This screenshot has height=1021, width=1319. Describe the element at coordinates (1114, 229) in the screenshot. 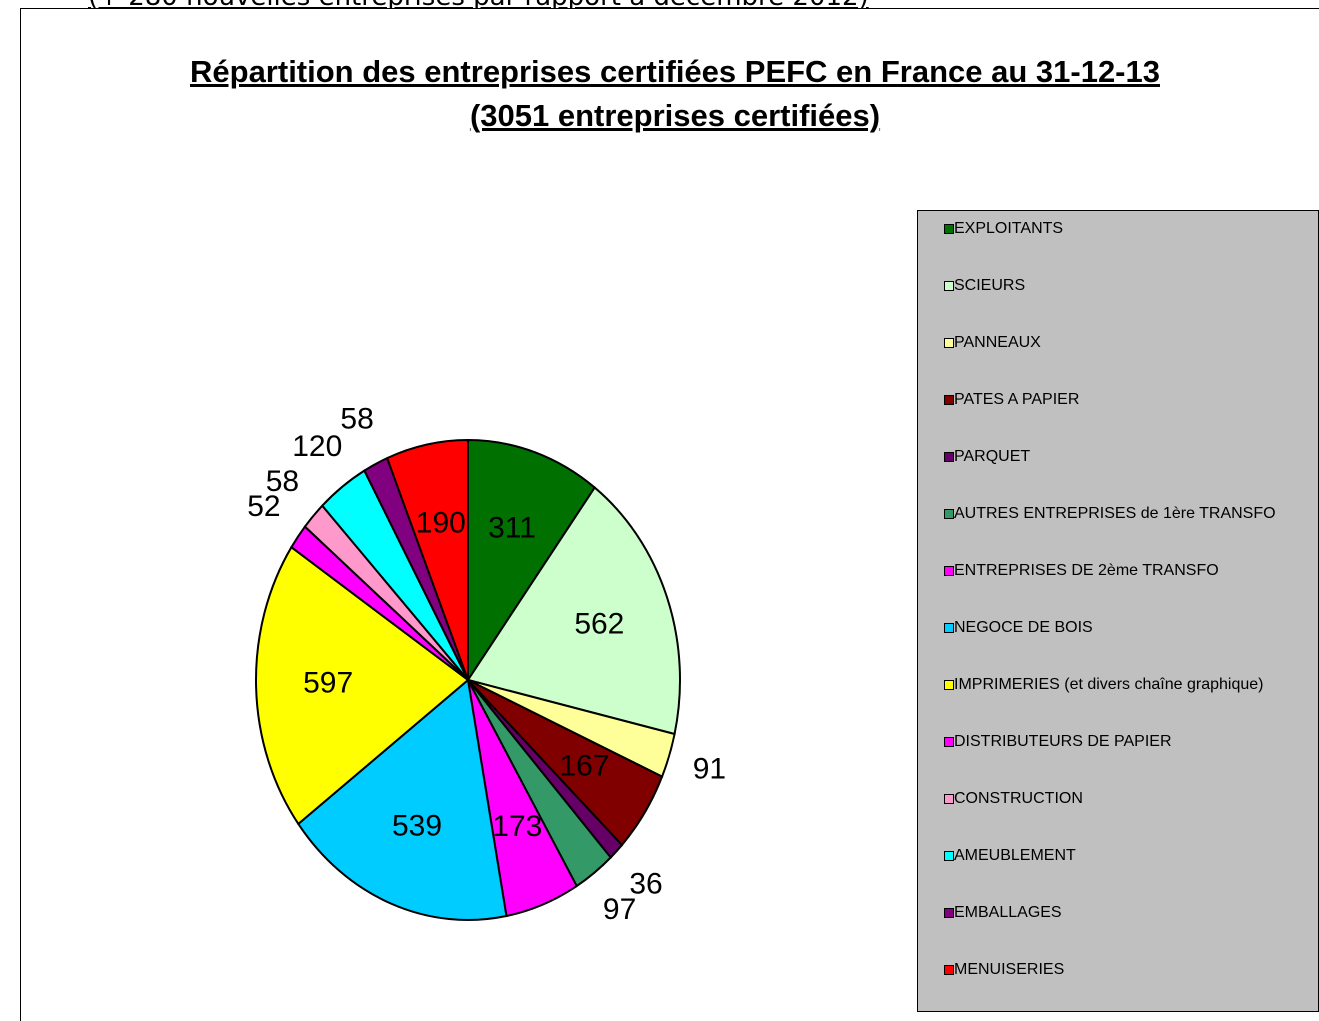

I see `legend-item: EXPLOITANTS` at that location.